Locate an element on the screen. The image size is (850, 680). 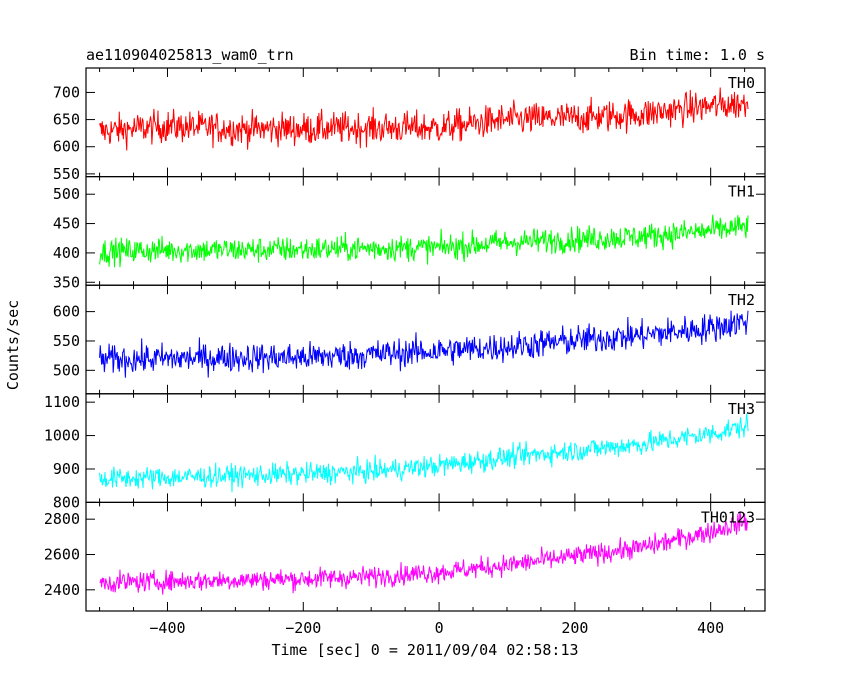
series-line-th0123 is located at coordinates (424, 553).